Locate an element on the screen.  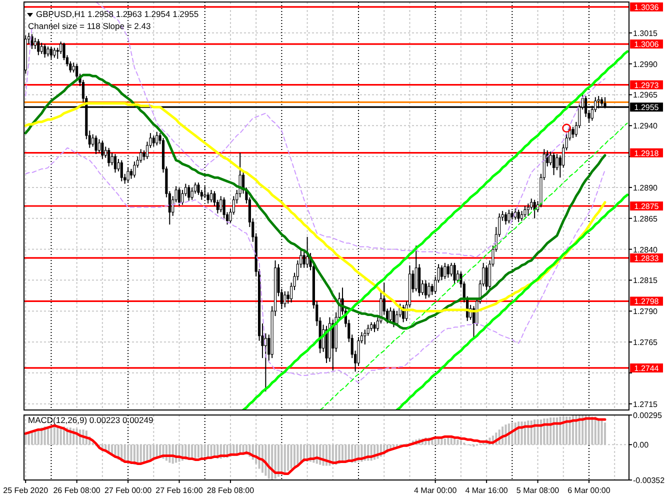
x-tick-label: 27 Feb 16:00 is located at coordinates (180, 490).